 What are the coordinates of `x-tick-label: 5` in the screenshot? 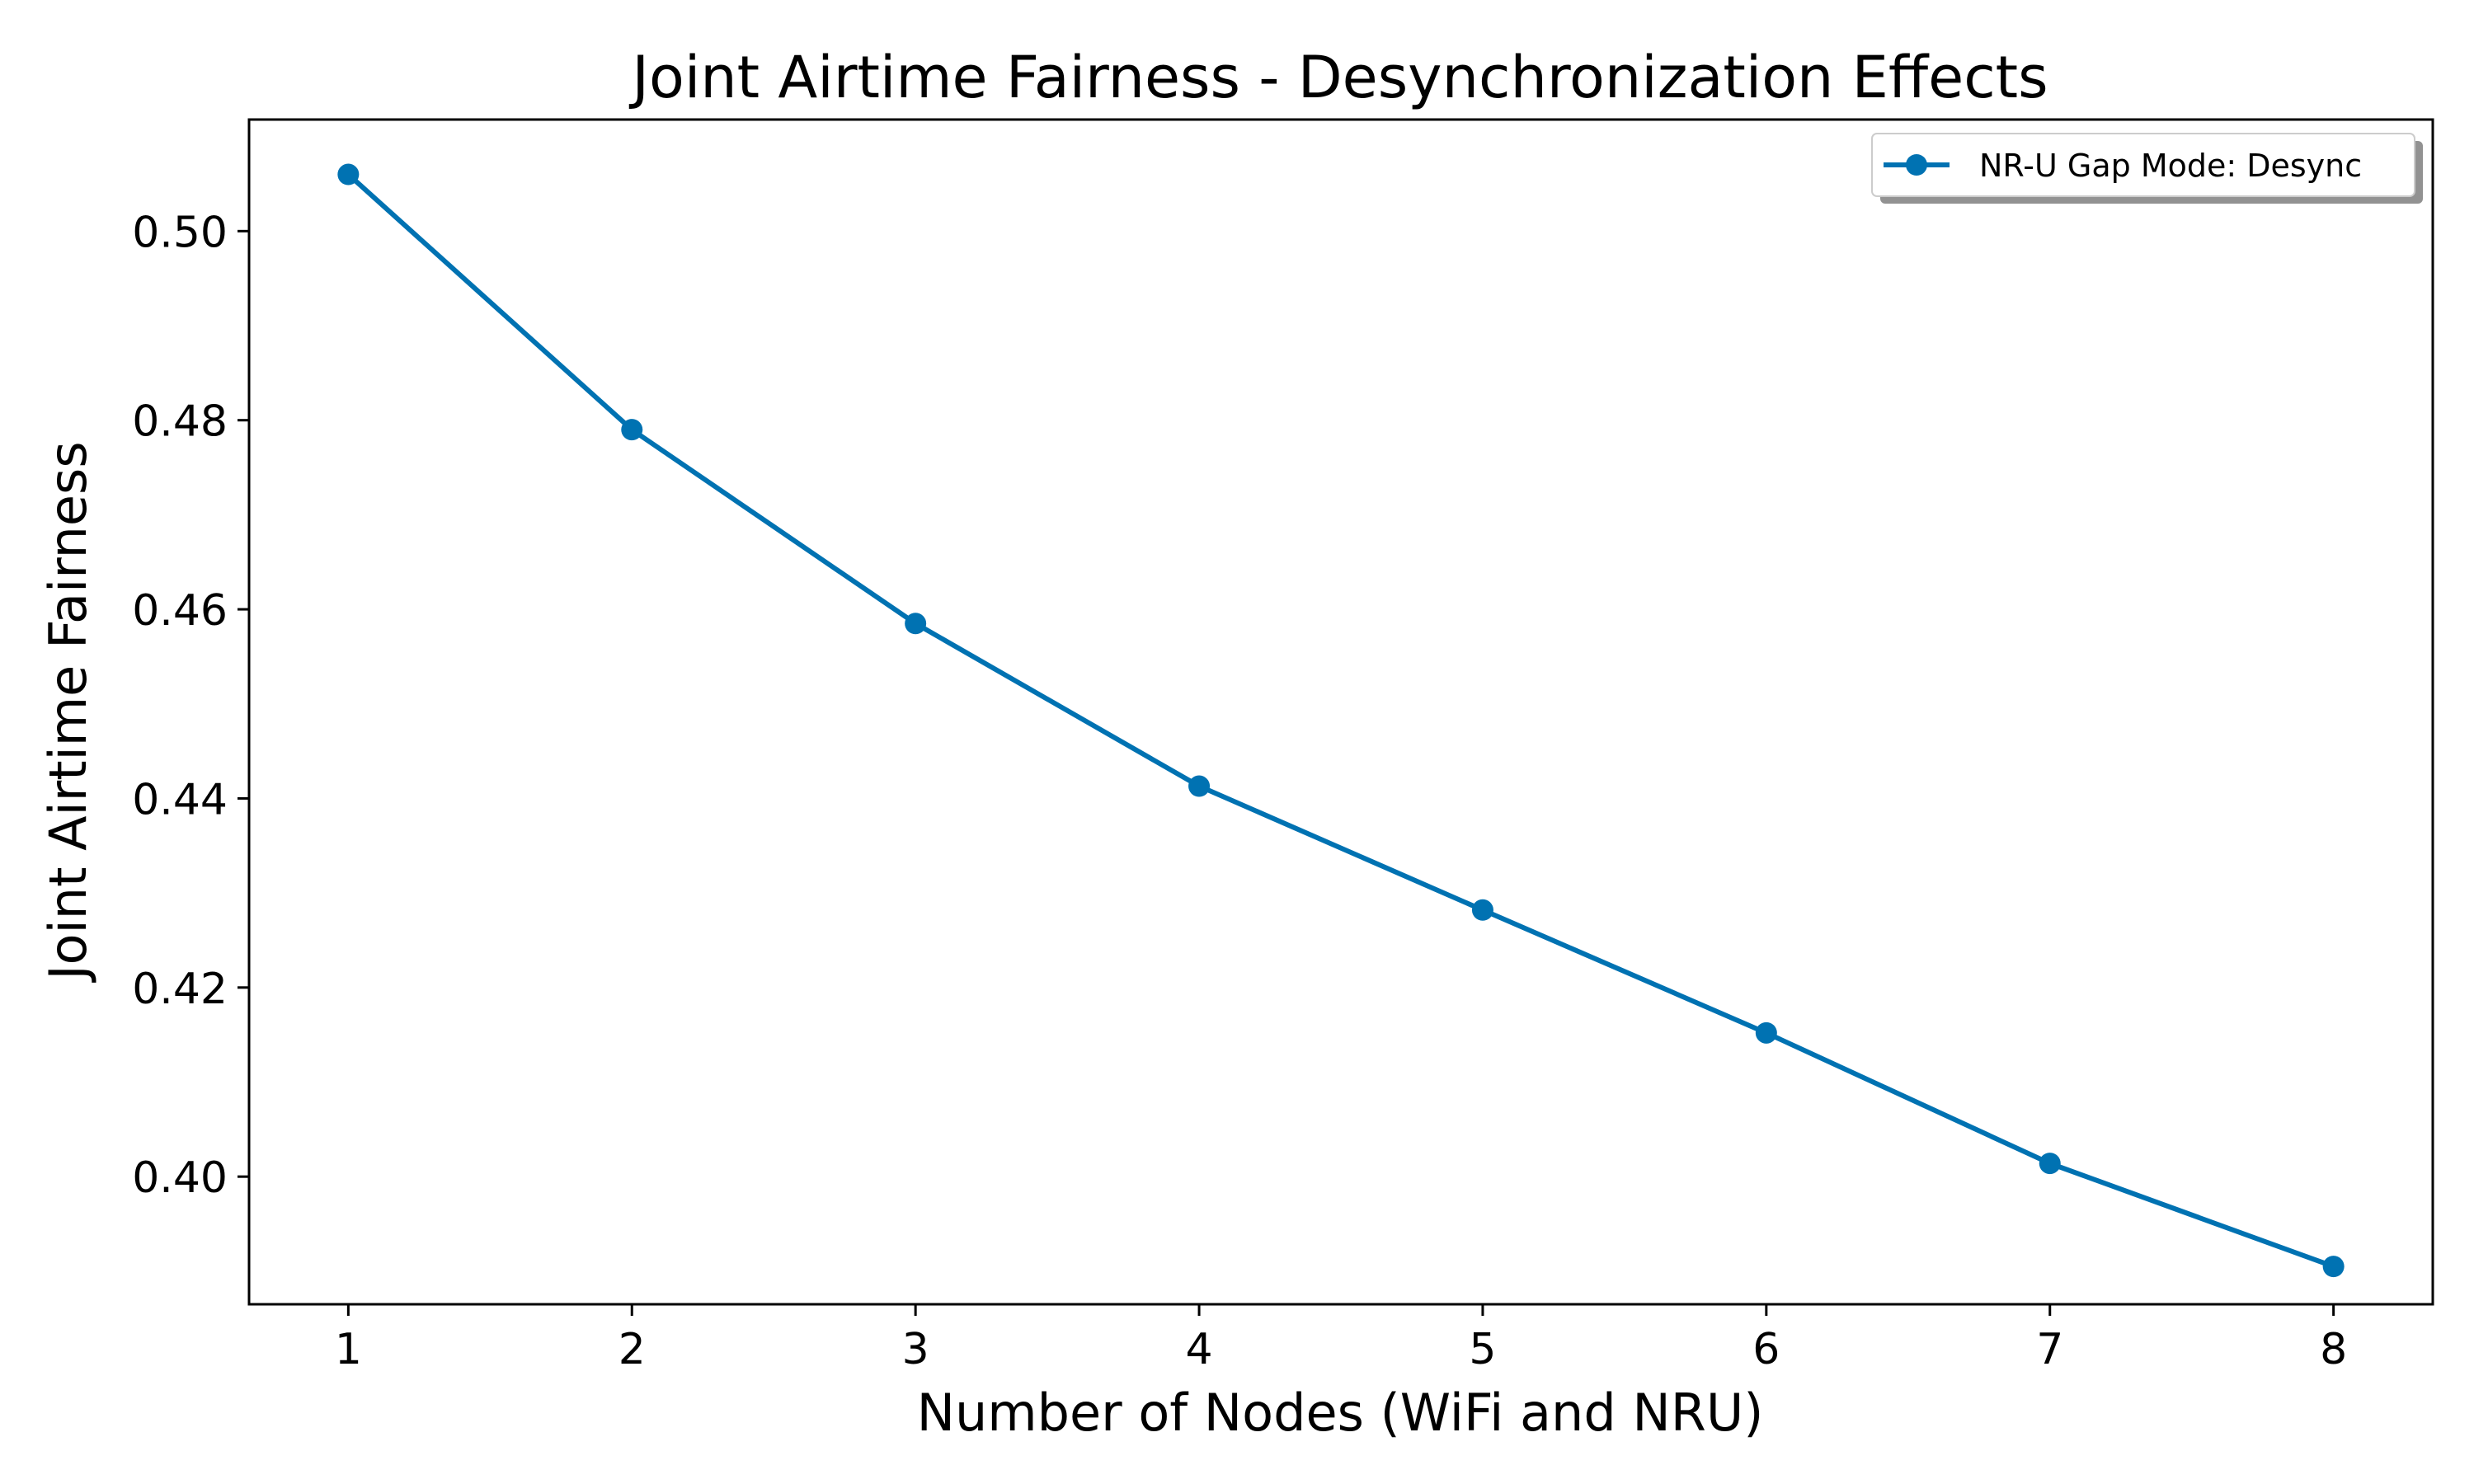 It's located at (1482, 1349).